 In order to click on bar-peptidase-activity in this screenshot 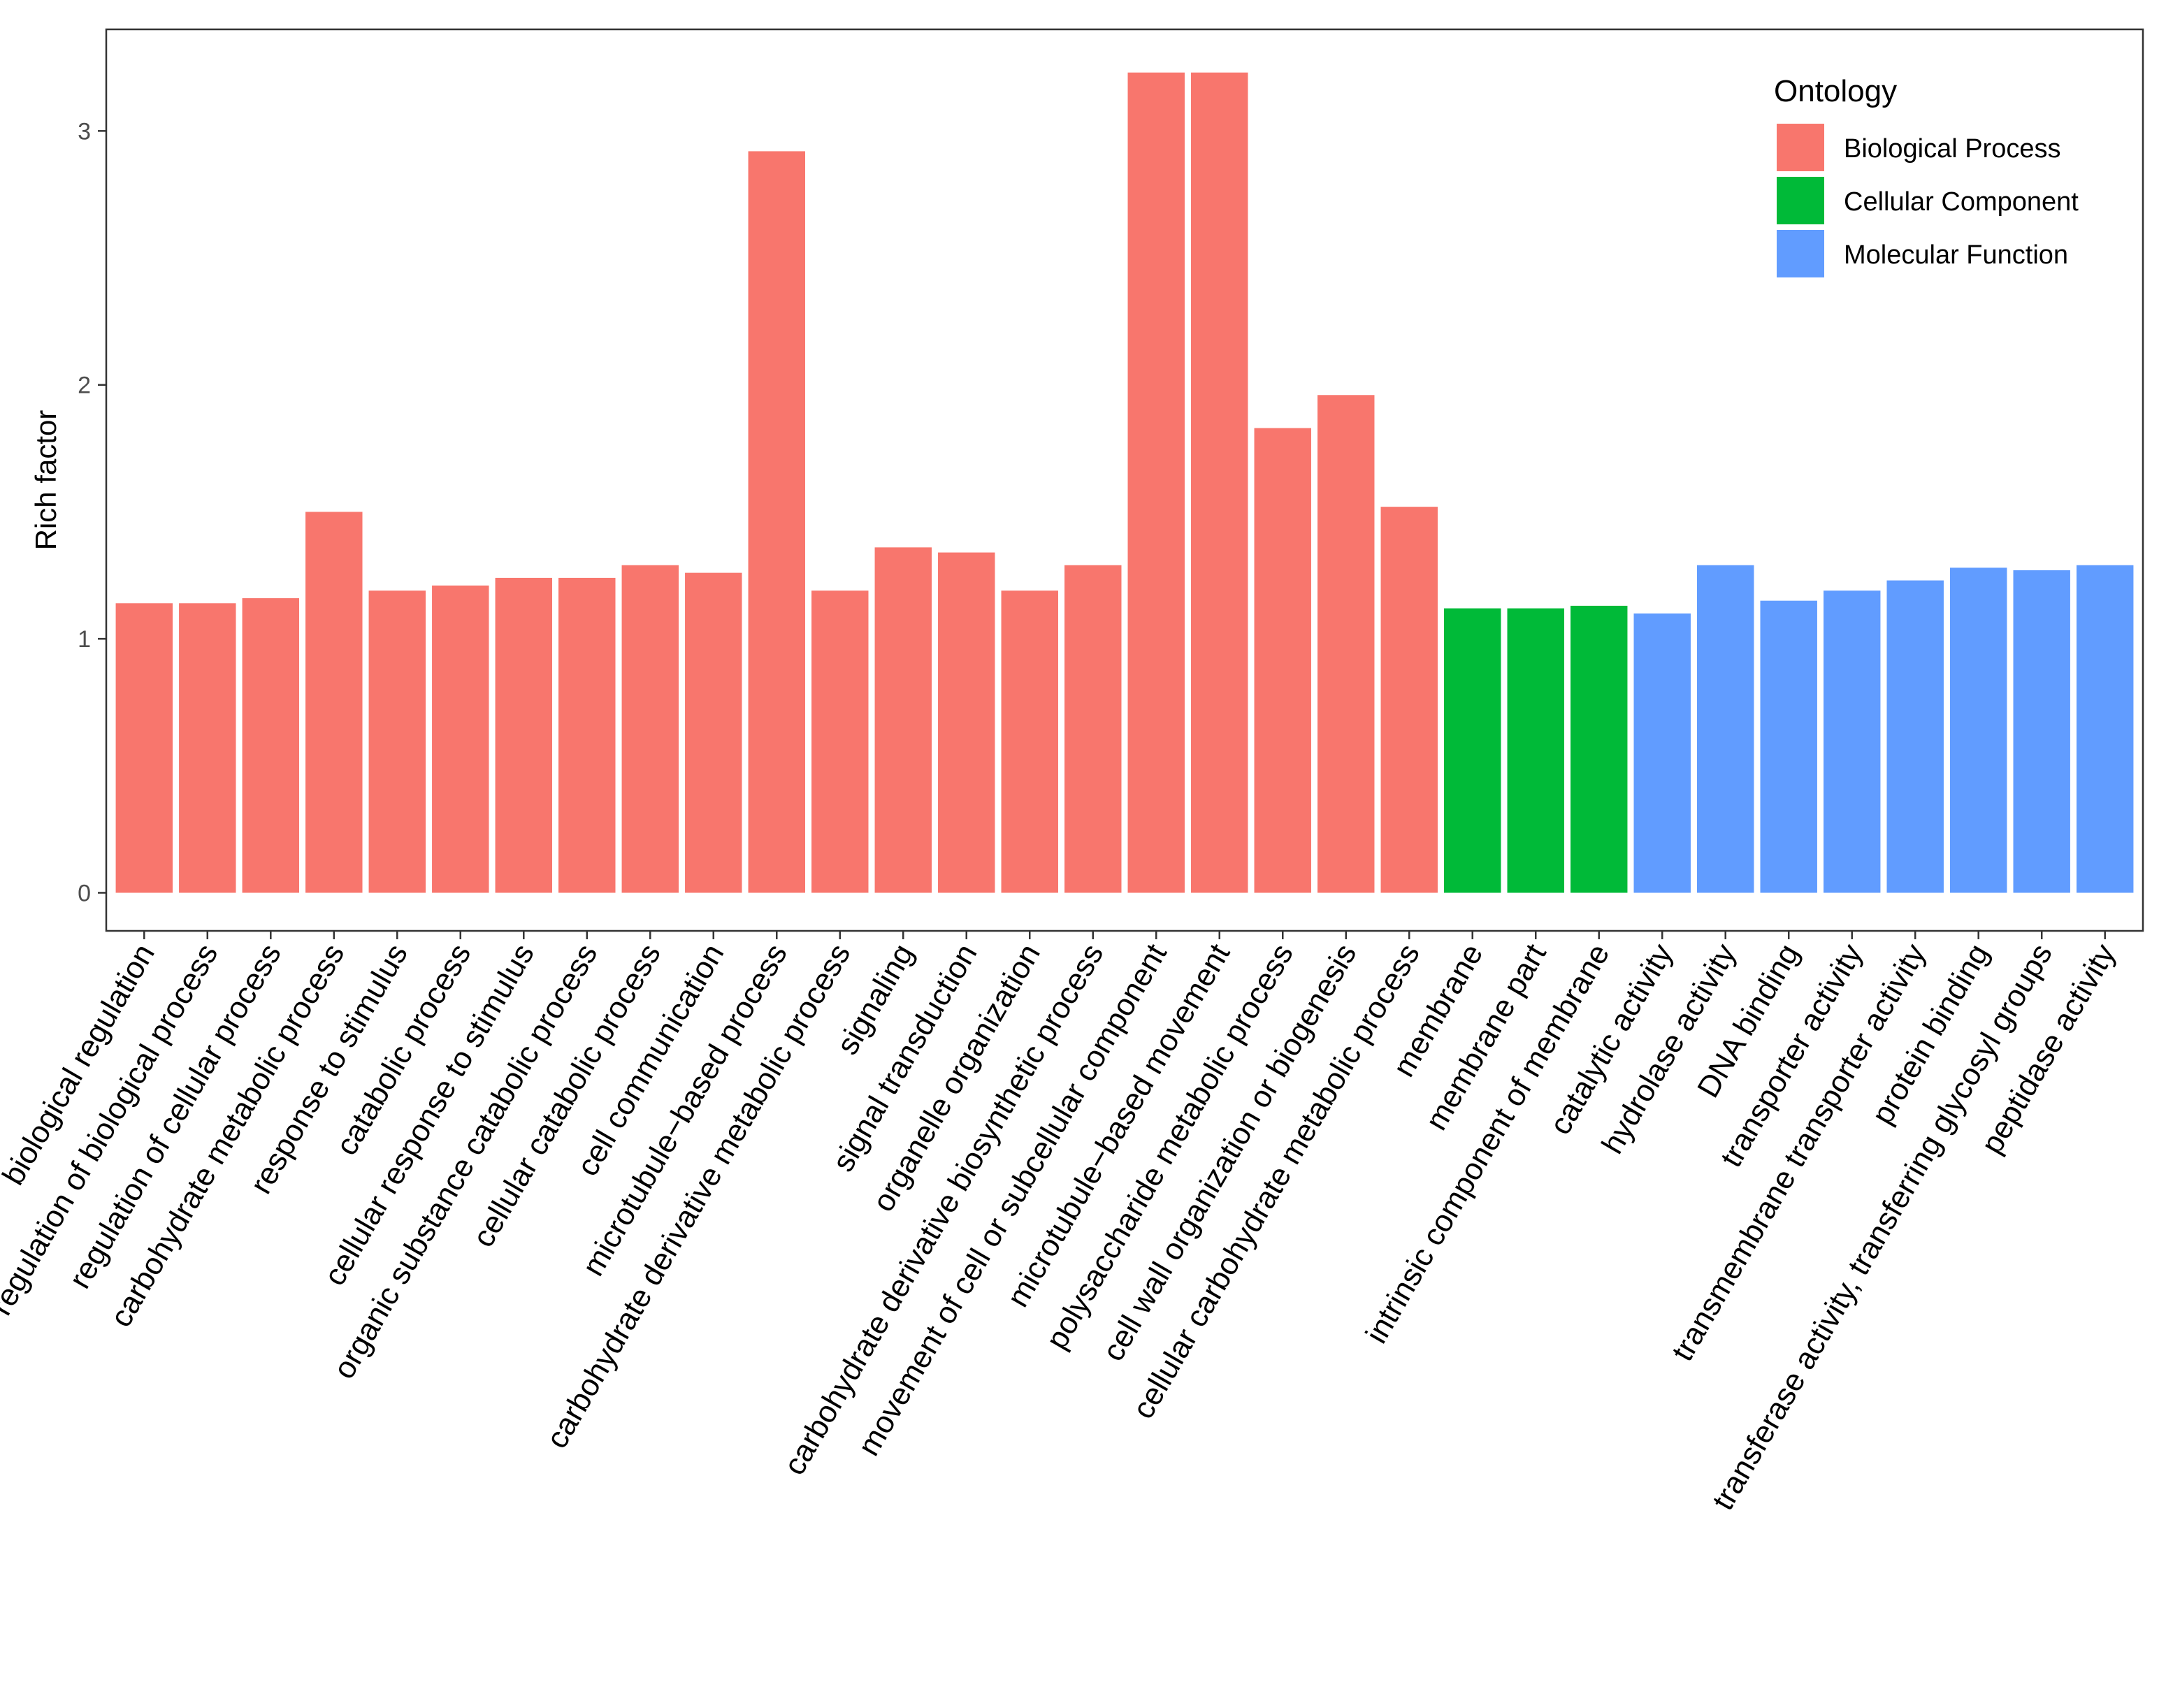, I will do `click(2105, 729)`.